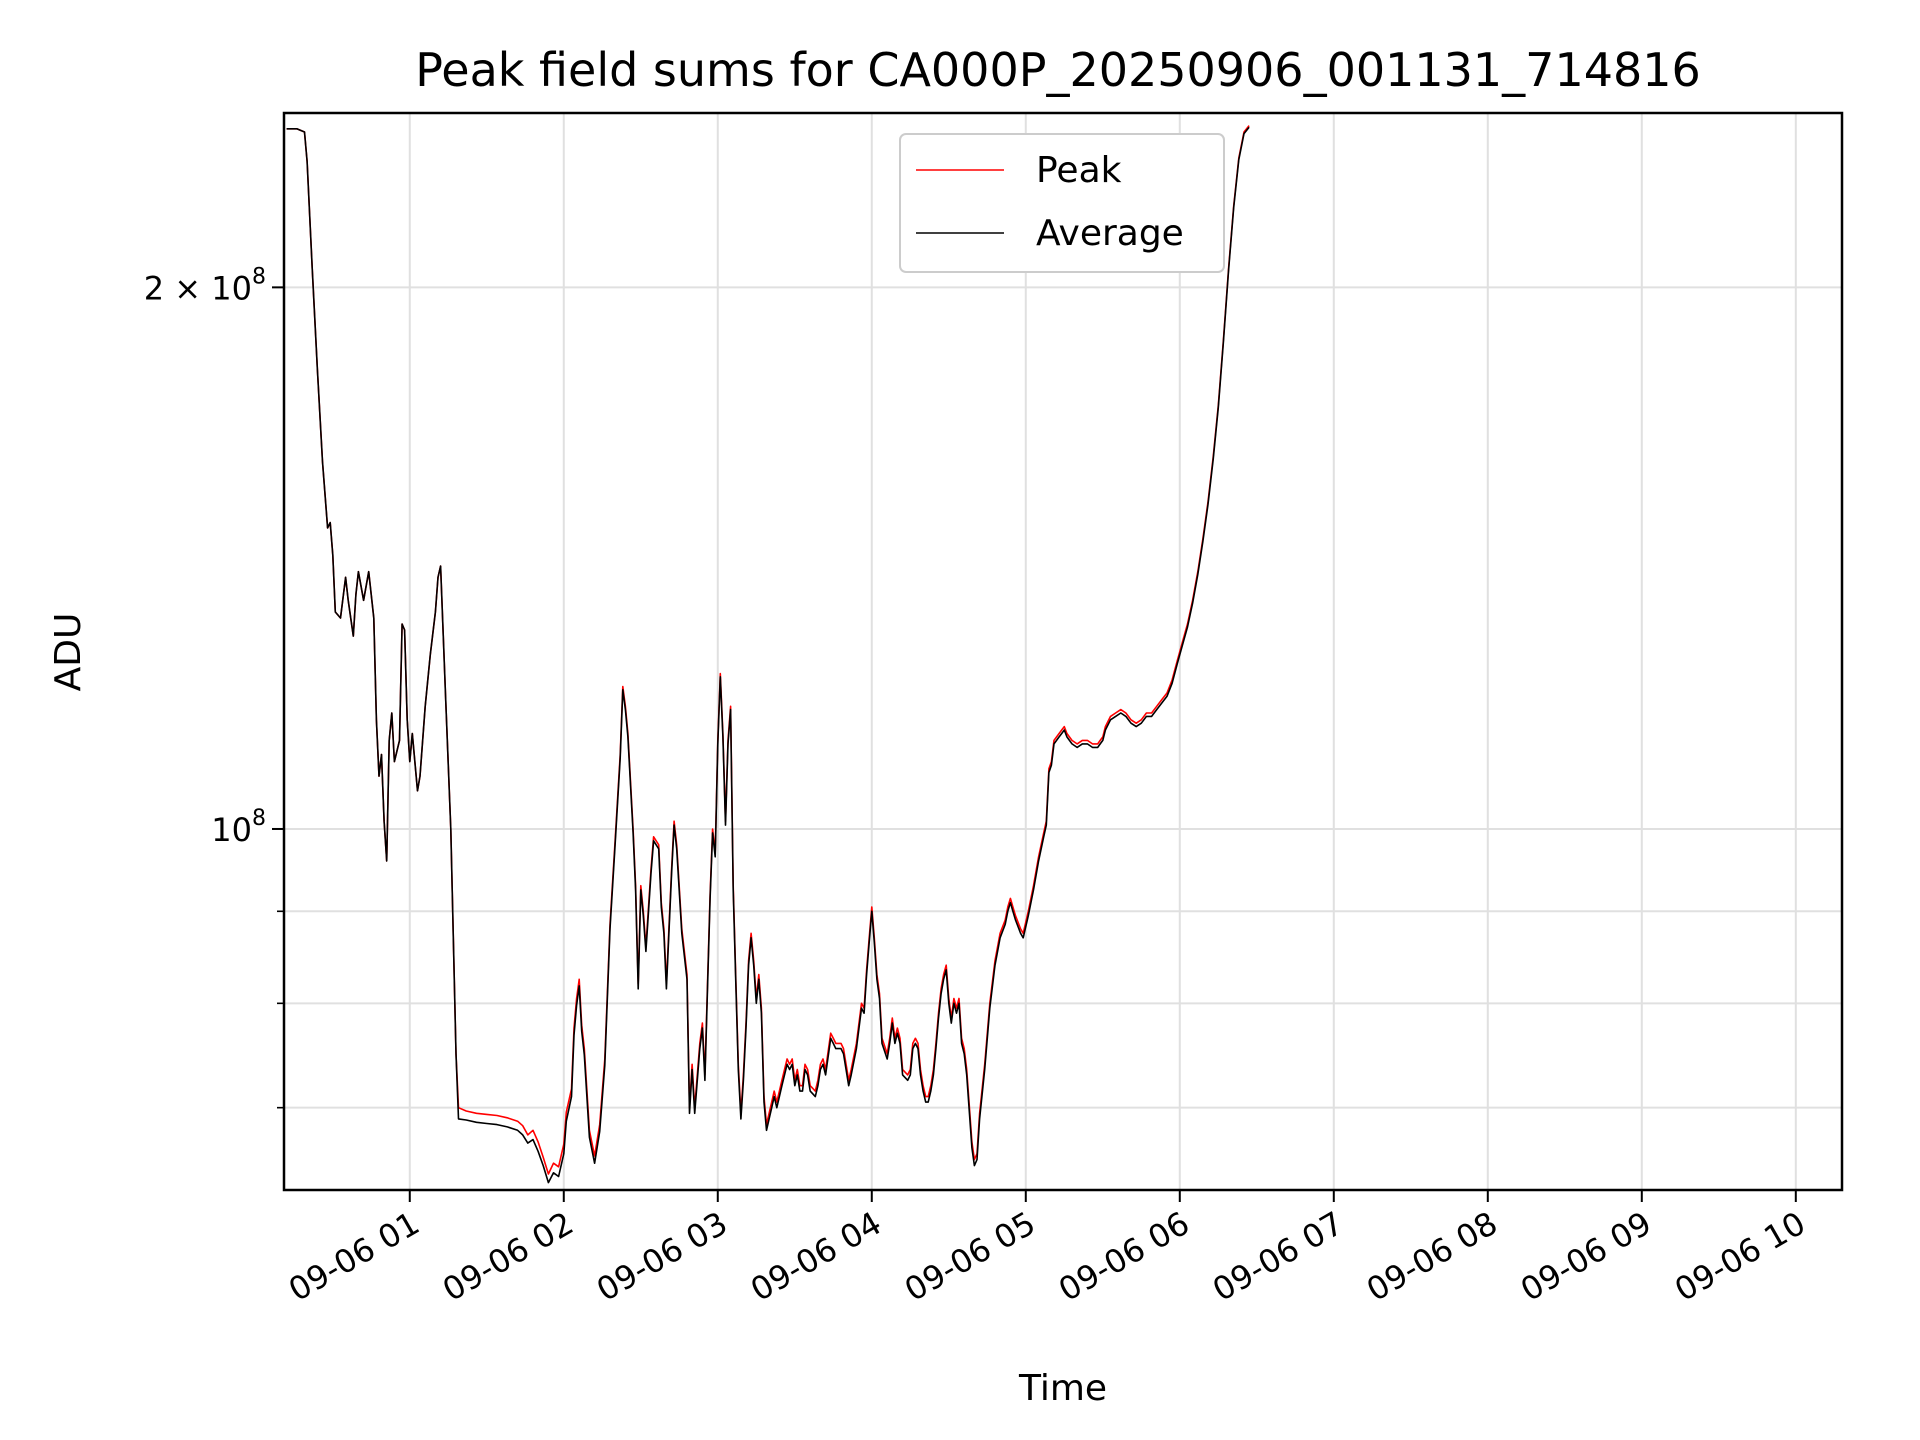 The height and width of the screenshot is (1440, 1920). What do you see at coordinates (68, 652) in the screenshot?
I see `y-axis-label: ADU` at bounding box center [68, 652].